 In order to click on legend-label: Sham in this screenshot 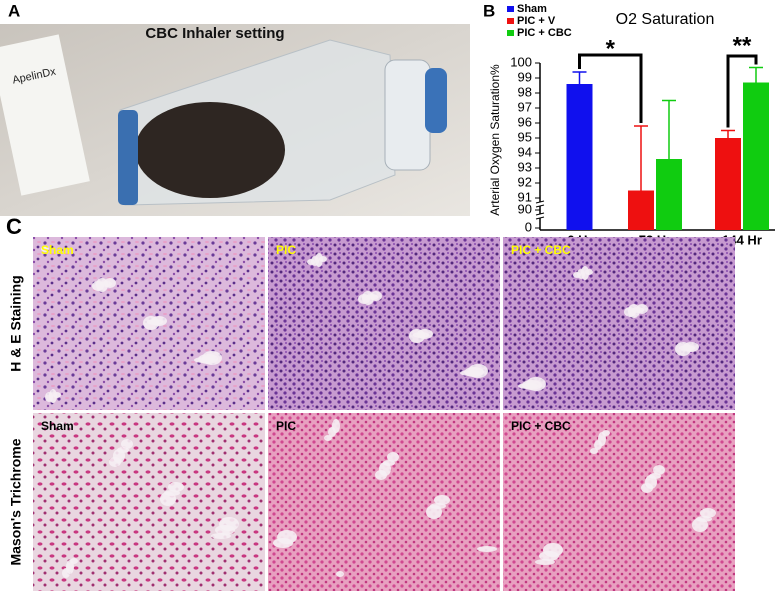, I will do `click(532, 9)`.